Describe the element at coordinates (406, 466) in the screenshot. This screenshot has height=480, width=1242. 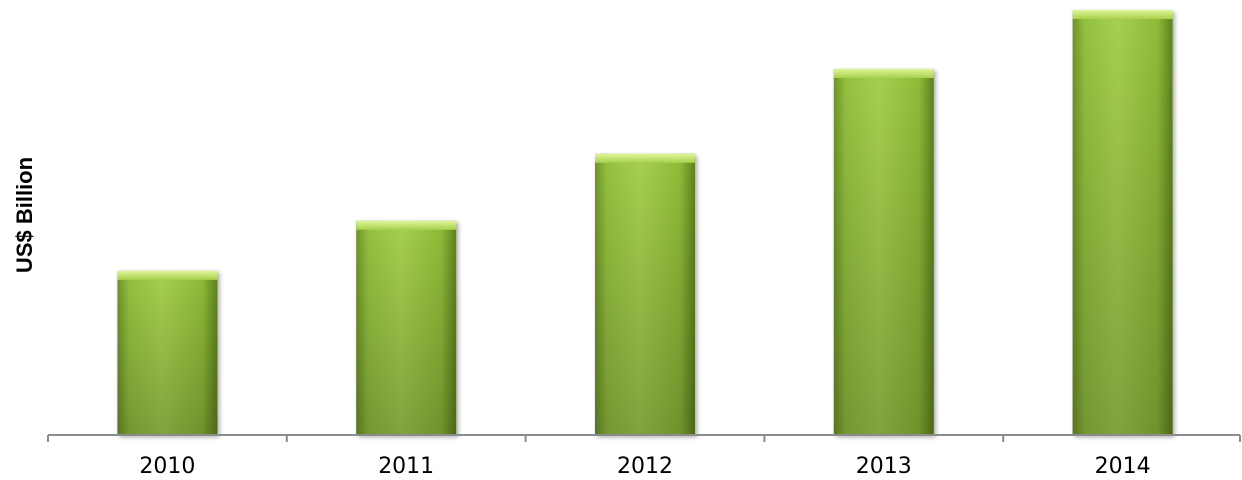
I see `x-tick-label-2011: 2011` at that location.